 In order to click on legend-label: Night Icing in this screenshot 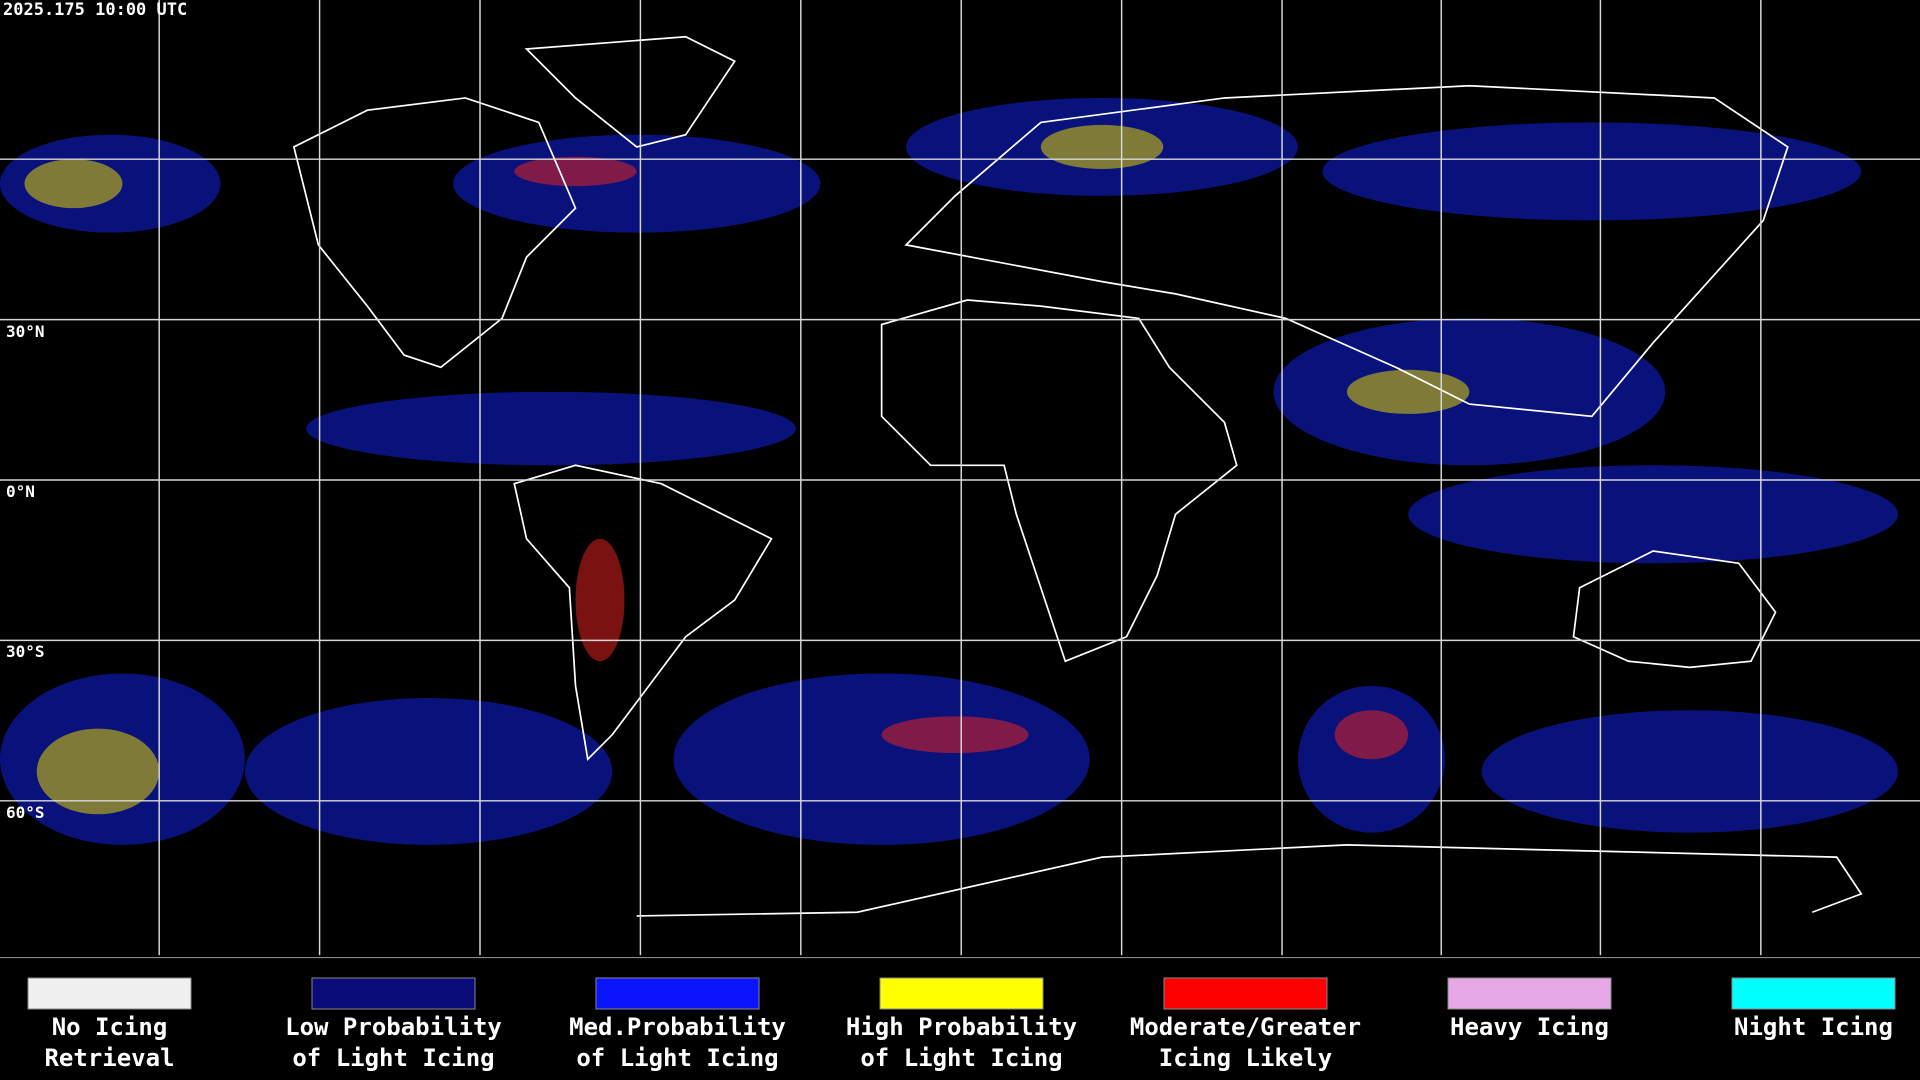, I will do `click(1813, 1027)`.